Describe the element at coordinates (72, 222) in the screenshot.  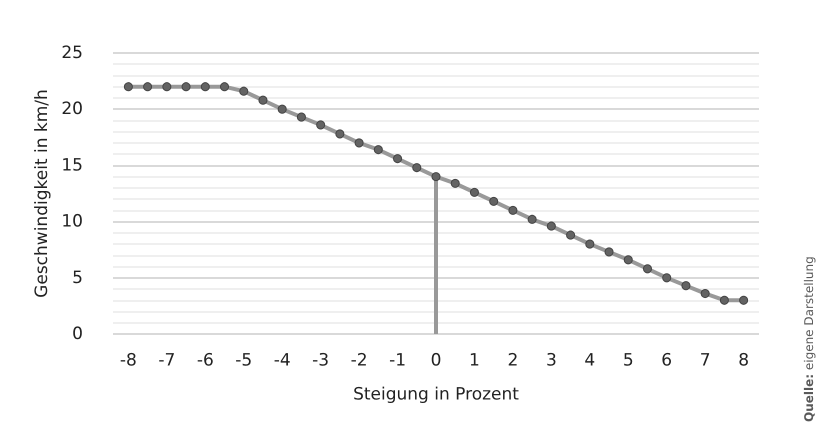
I see `y-tick-label: 10` at that location.